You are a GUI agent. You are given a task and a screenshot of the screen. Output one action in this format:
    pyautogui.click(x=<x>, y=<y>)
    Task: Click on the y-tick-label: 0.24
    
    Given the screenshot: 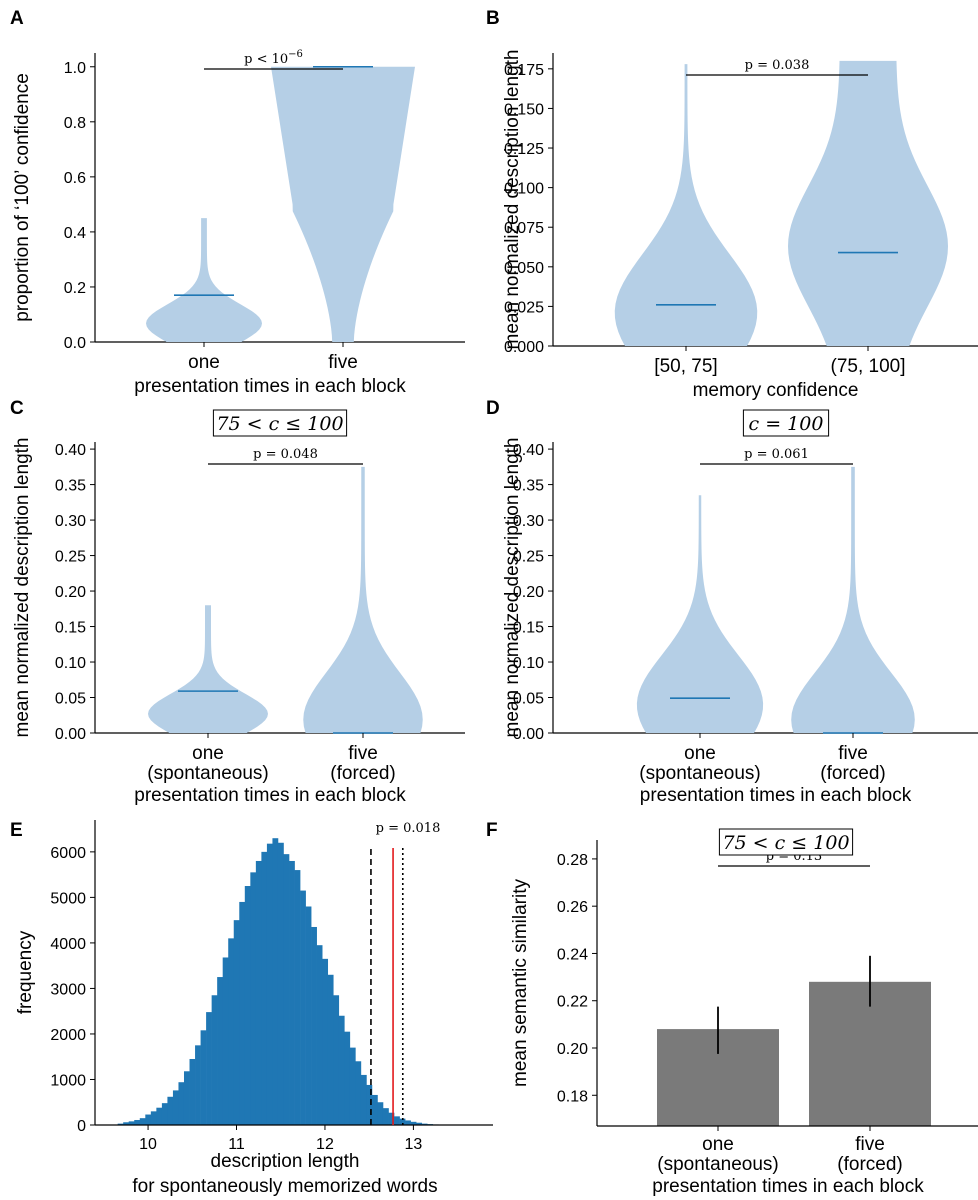 What is the action you would take?
    pyautogui.click(x=572, y=954)
    